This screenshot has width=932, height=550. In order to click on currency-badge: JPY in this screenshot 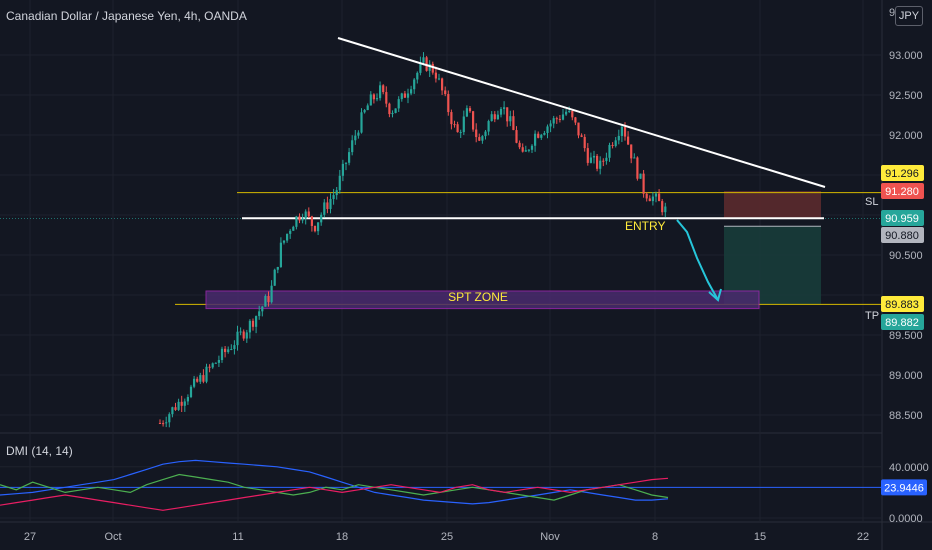, I will do `click(909, 16)`.